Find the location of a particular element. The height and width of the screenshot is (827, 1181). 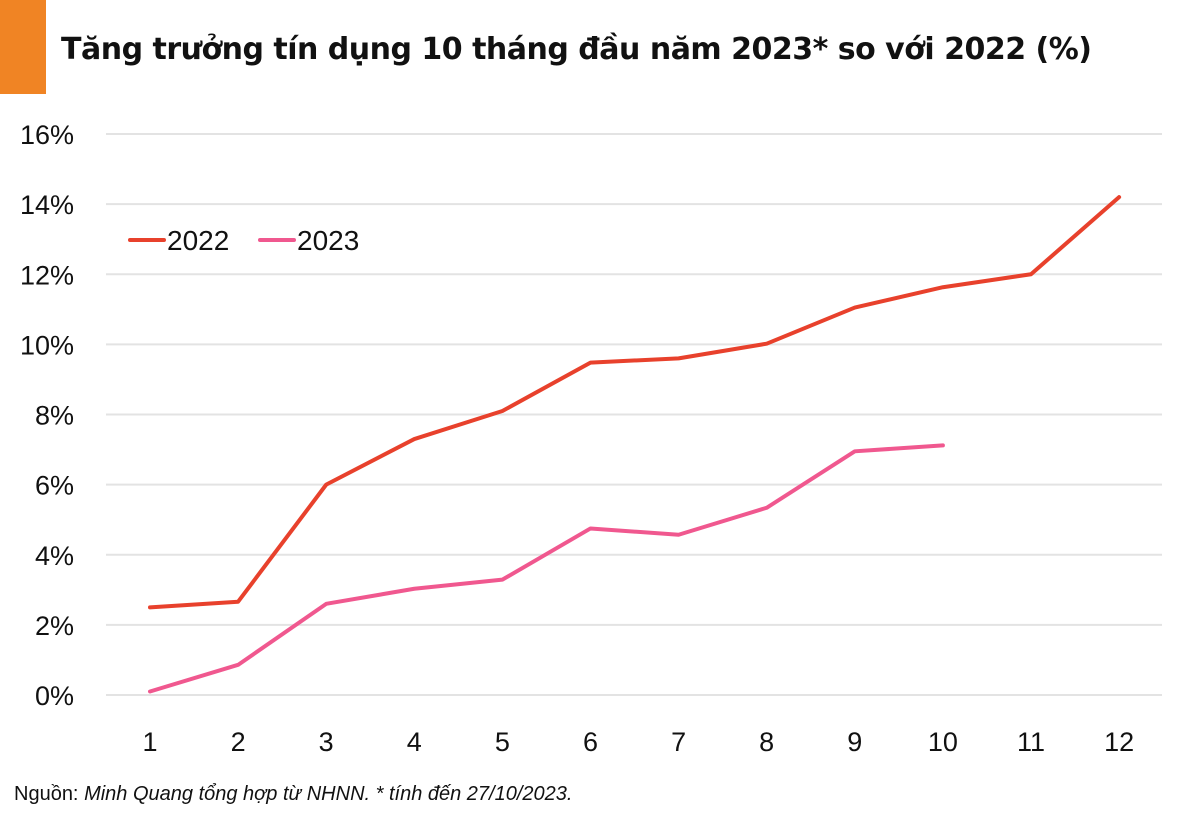

y-tick-label: 8% is located at coordinates (54, 416).